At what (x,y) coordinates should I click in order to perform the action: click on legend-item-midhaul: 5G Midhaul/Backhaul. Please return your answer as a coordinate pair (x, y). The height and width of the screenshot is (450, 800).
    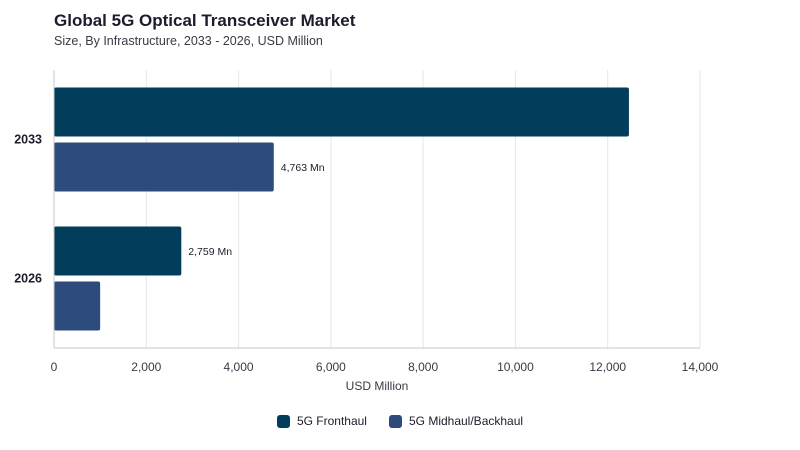
    Looking at the image, I should click on (456, 421).